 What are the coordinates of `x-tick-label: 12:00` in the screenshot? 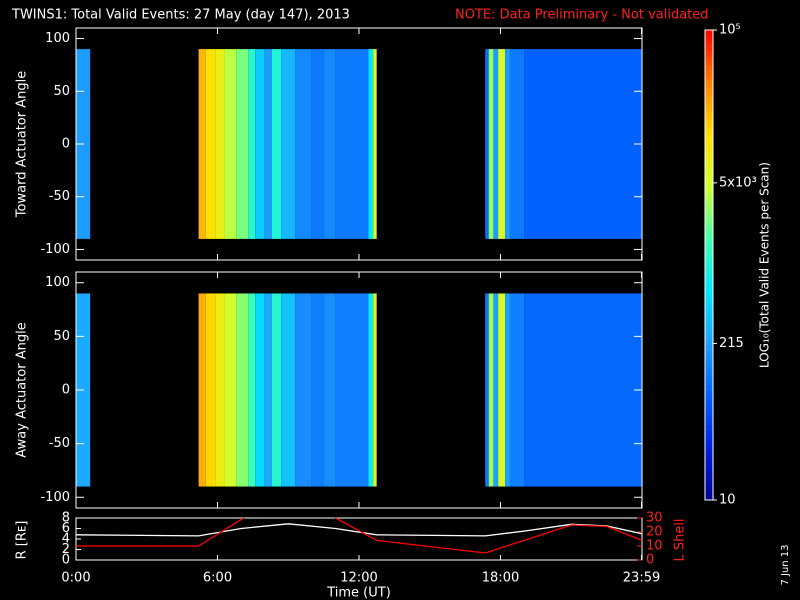 It's located at (358, 578).